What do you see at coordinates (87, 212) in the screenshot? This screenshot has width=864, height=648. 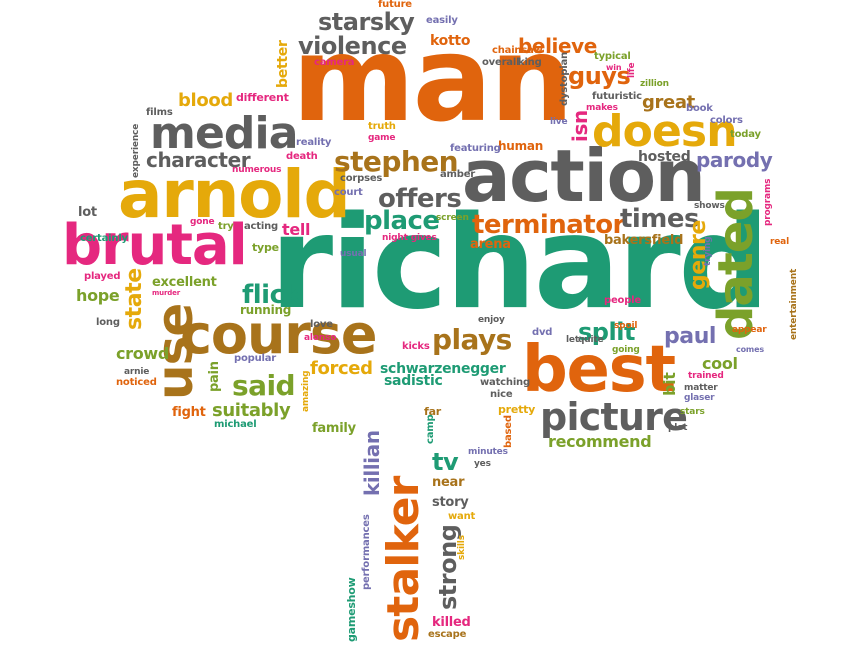 I see `word-lot: lot` at bounding box center [87, 212].